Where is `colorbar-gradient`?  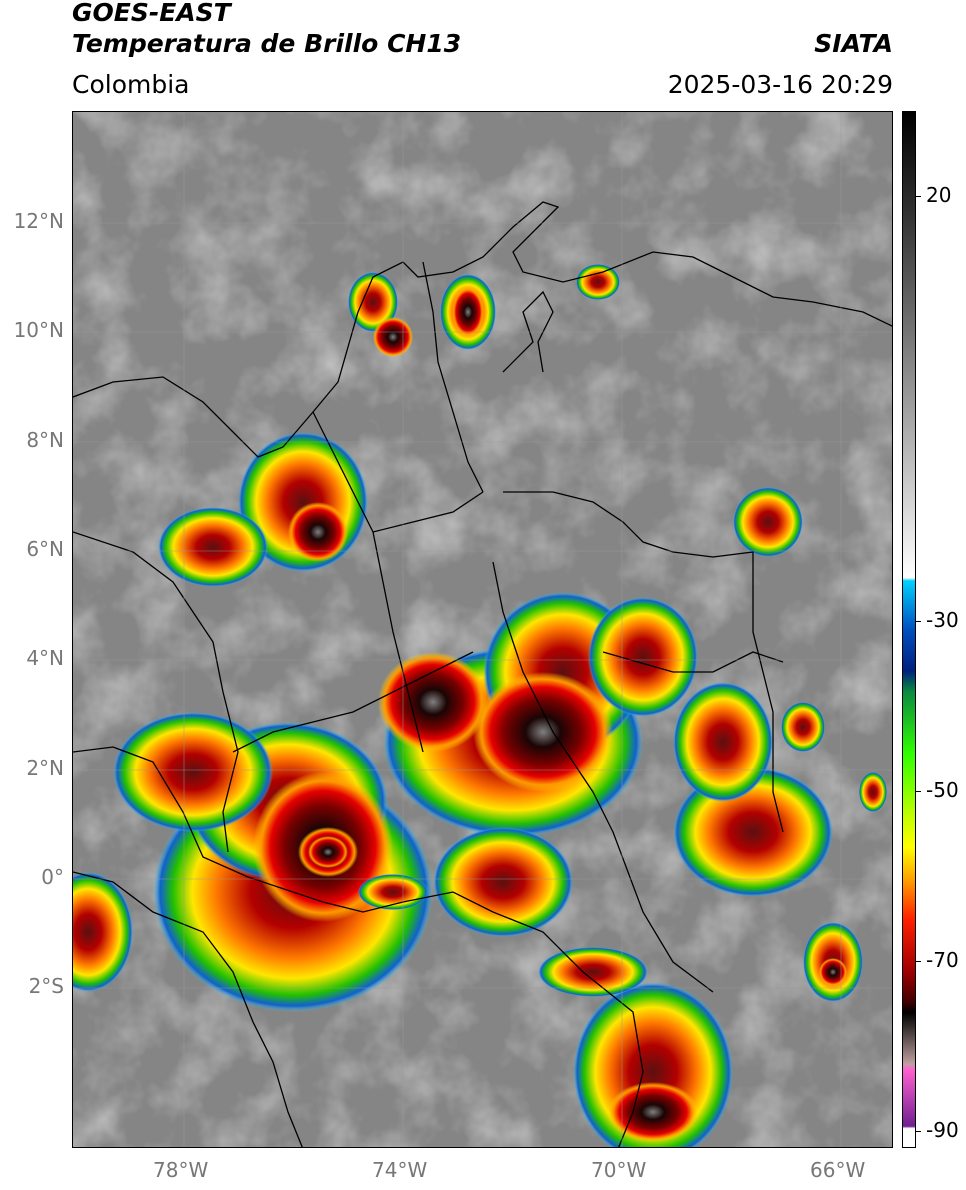 colorbar-gradient is located at coordinates (909, 629).